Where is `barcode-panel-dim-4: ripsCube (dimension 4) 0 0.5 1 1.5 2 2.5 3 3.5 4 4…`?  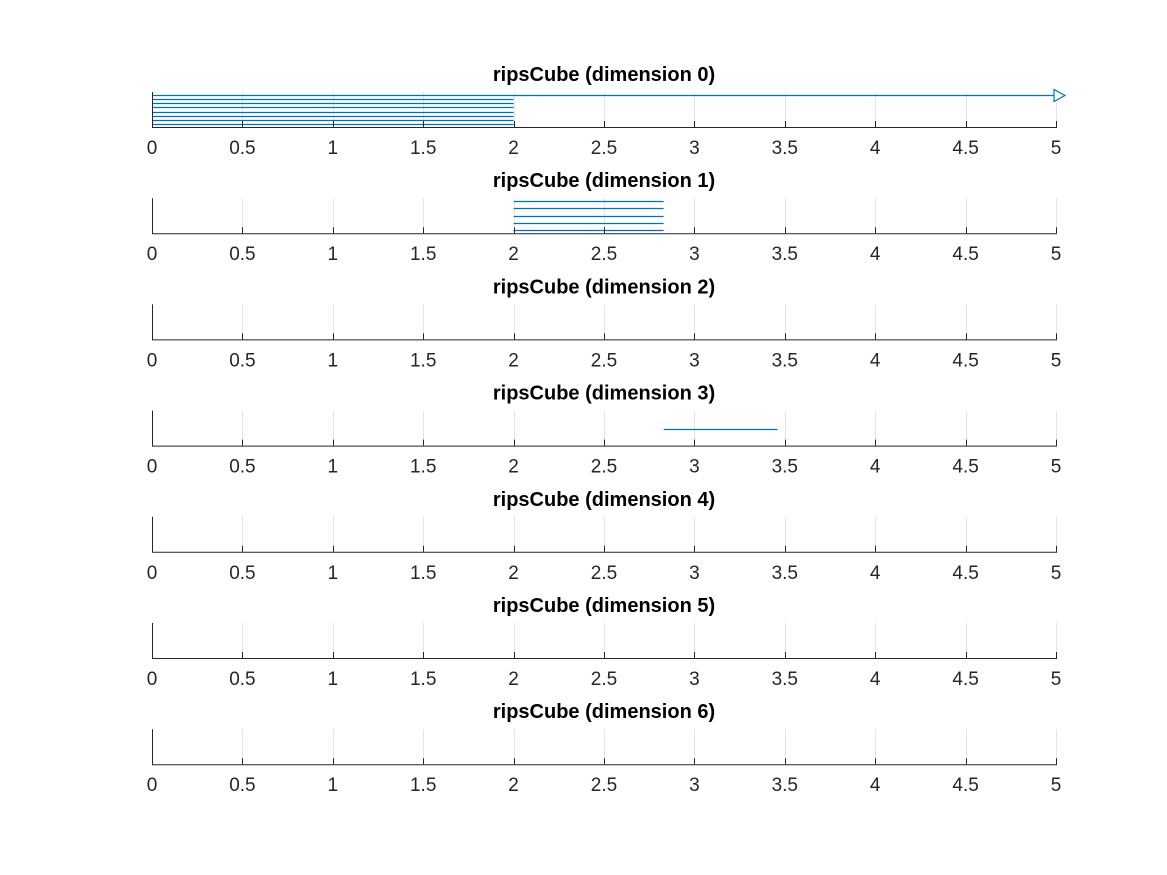
barcode-panel-dim-4: ripsCube (dimension 4) 0 0.5 1 1.5 2 2.5 3 3.5 4 4… is located at coordinates (604, 536).